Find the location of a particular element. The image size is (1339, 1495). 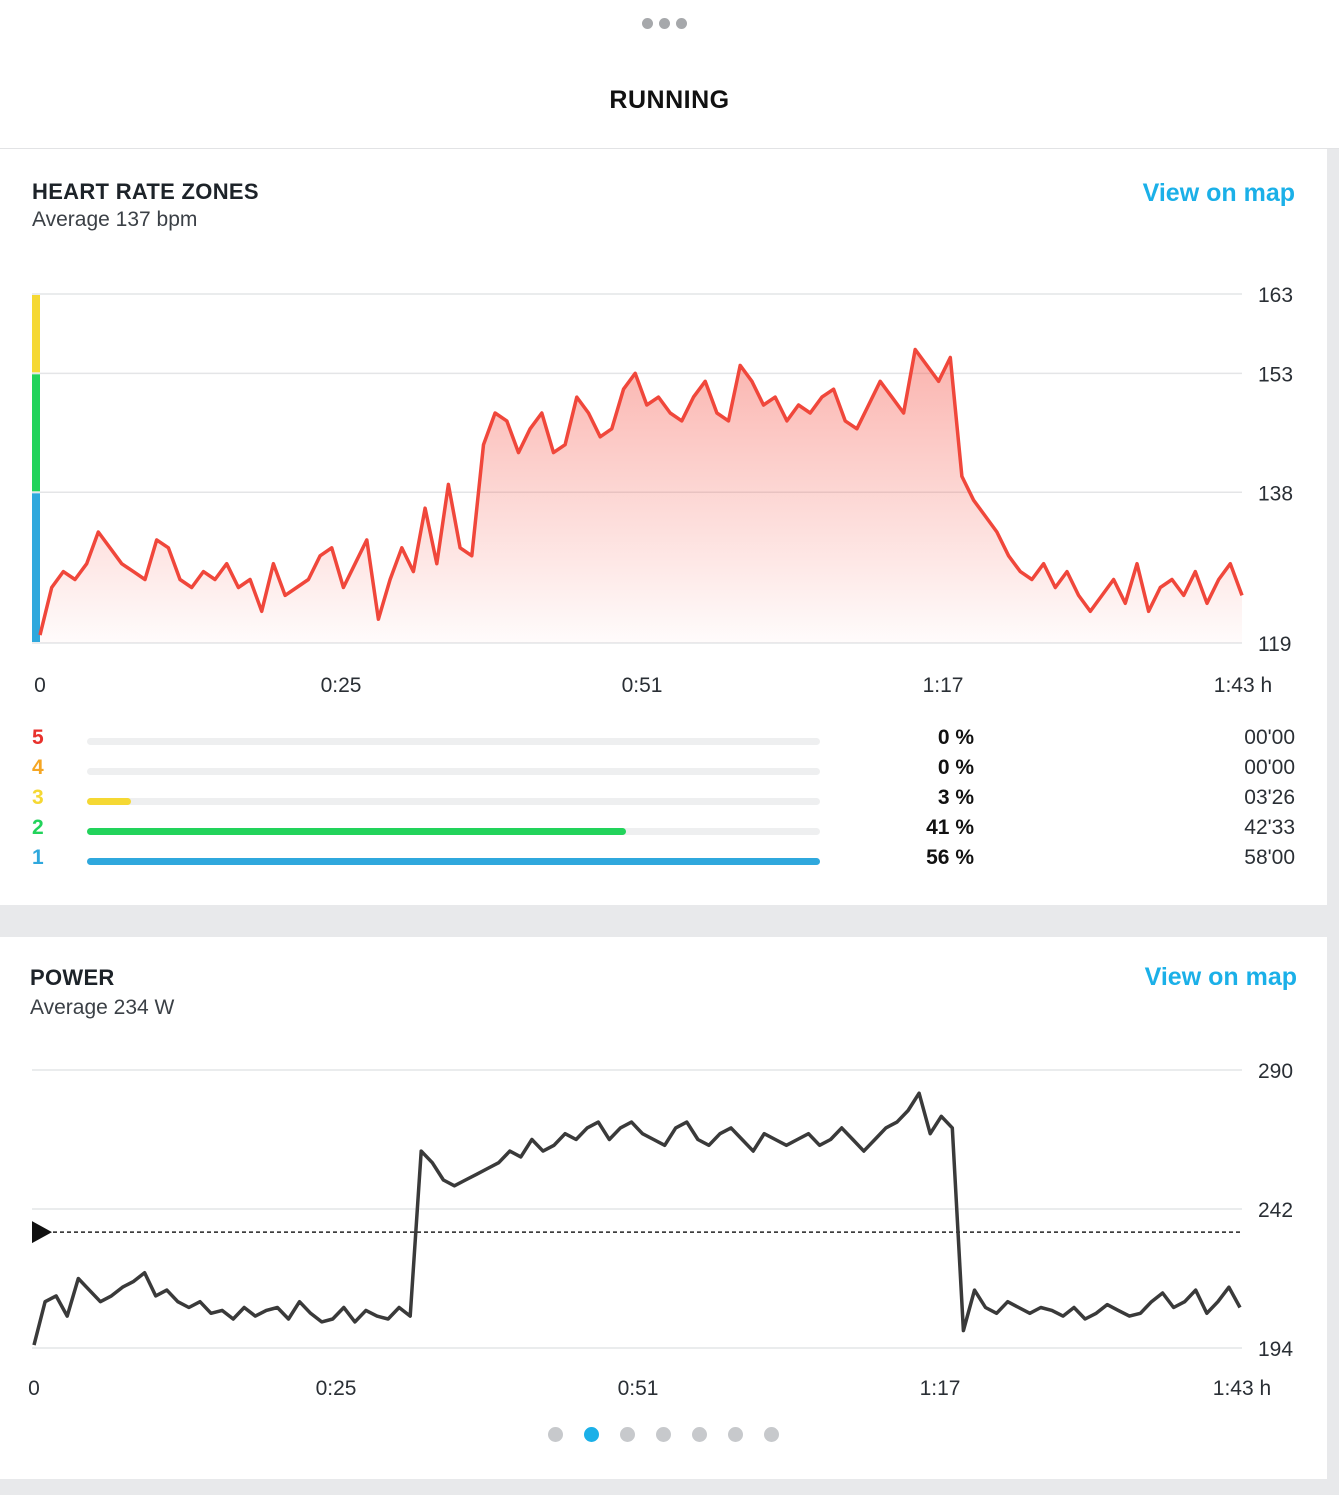

play-triangle-icon is located at coordinates (42, 1232).